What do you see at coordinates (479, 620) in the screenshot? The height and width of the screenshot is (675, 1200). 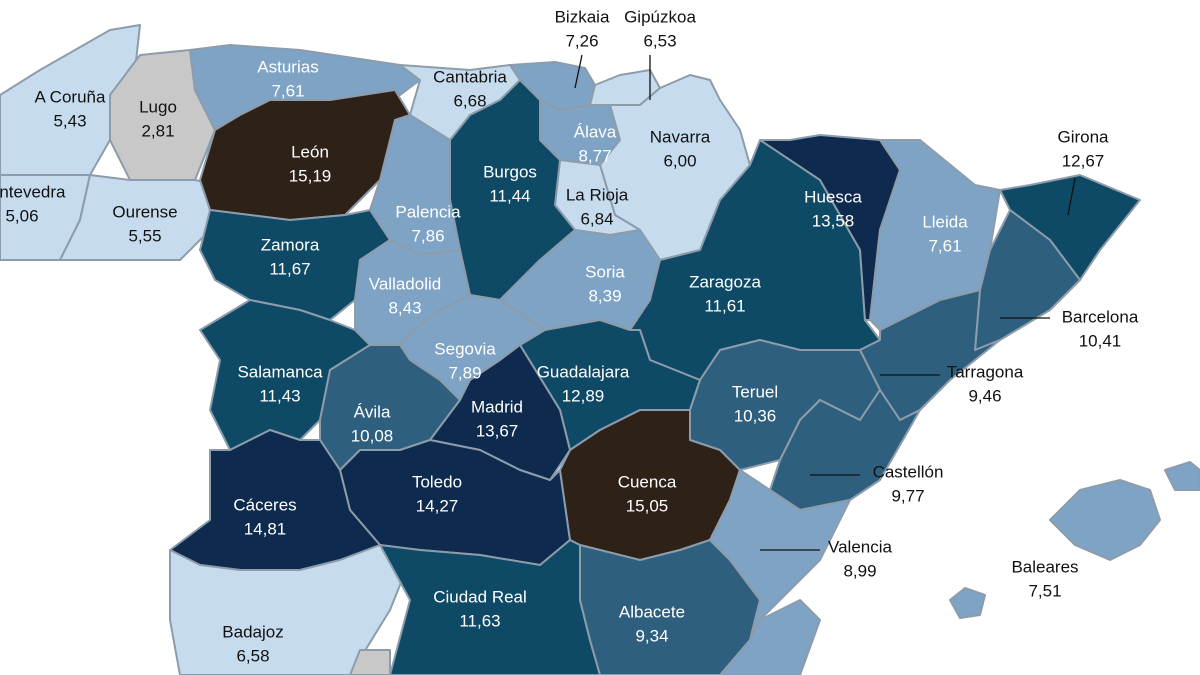 I see `province-value: 11,63` at bounding box center [479, 620].